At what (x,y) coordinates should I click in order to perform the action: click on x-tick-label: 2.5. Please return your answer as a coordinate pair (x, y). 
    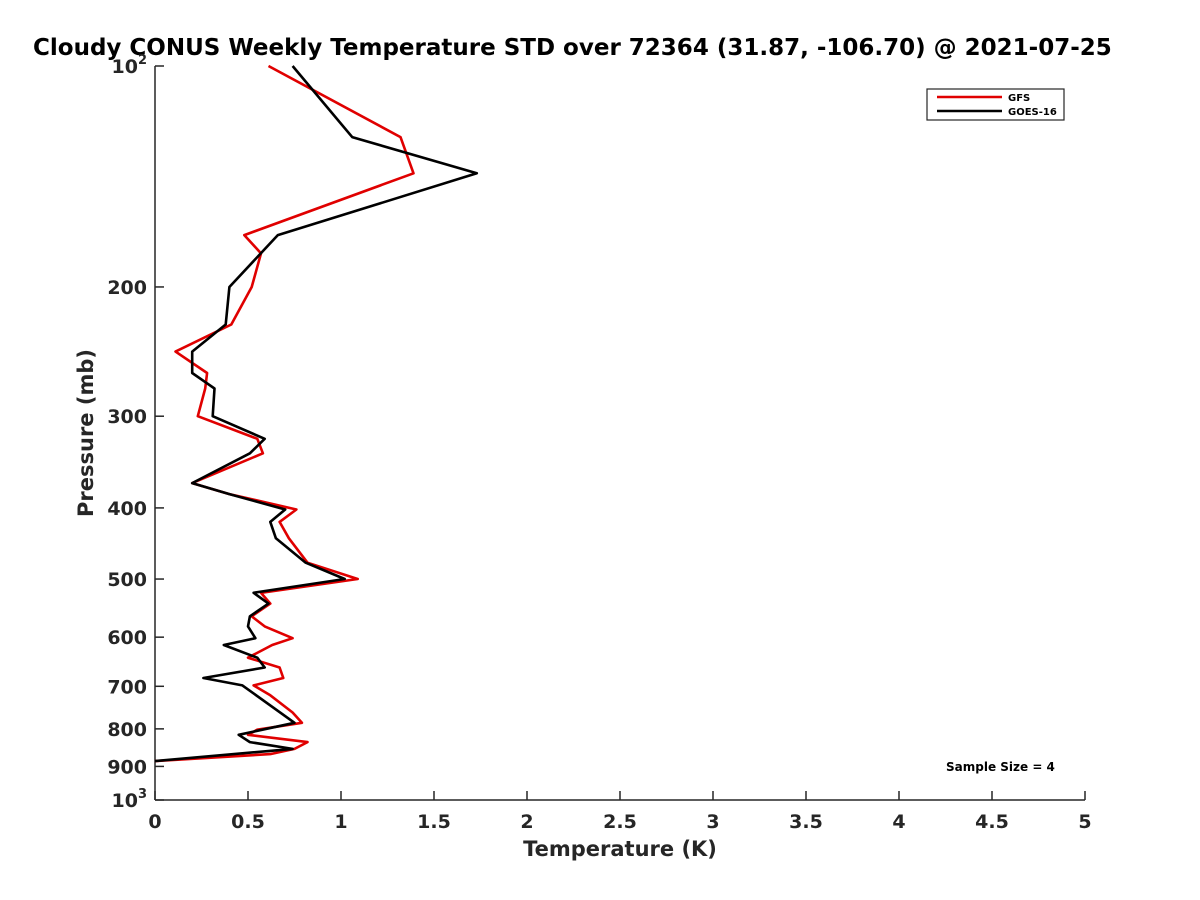
    Looking at the image, I should click on (620, 822).